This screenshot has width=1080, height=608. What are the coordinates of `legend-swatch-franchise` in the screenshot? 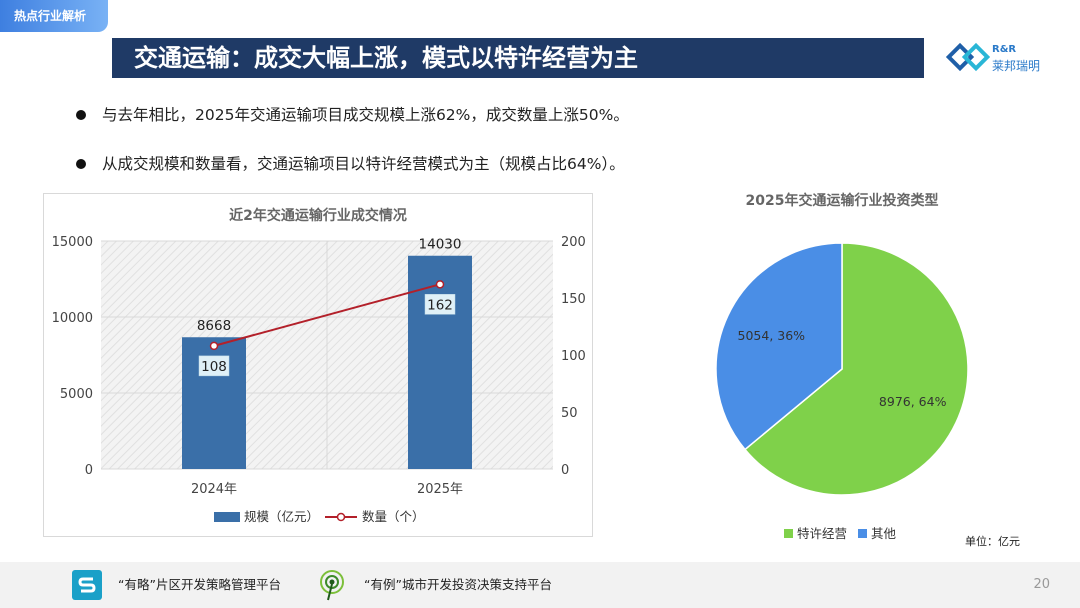 It's located at (788, 533).